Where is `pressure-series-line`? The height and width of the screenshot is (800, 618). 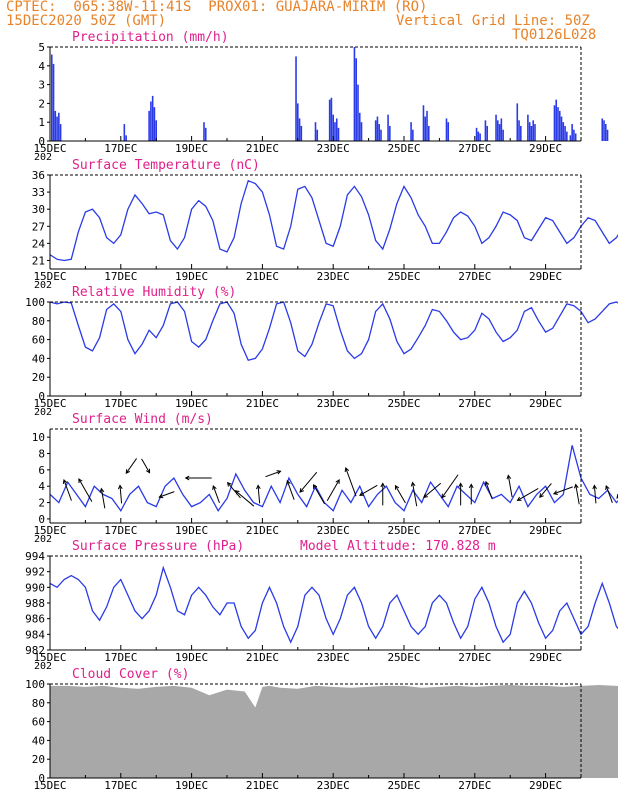
pressure-series-line is located at coordinates (333, 604).